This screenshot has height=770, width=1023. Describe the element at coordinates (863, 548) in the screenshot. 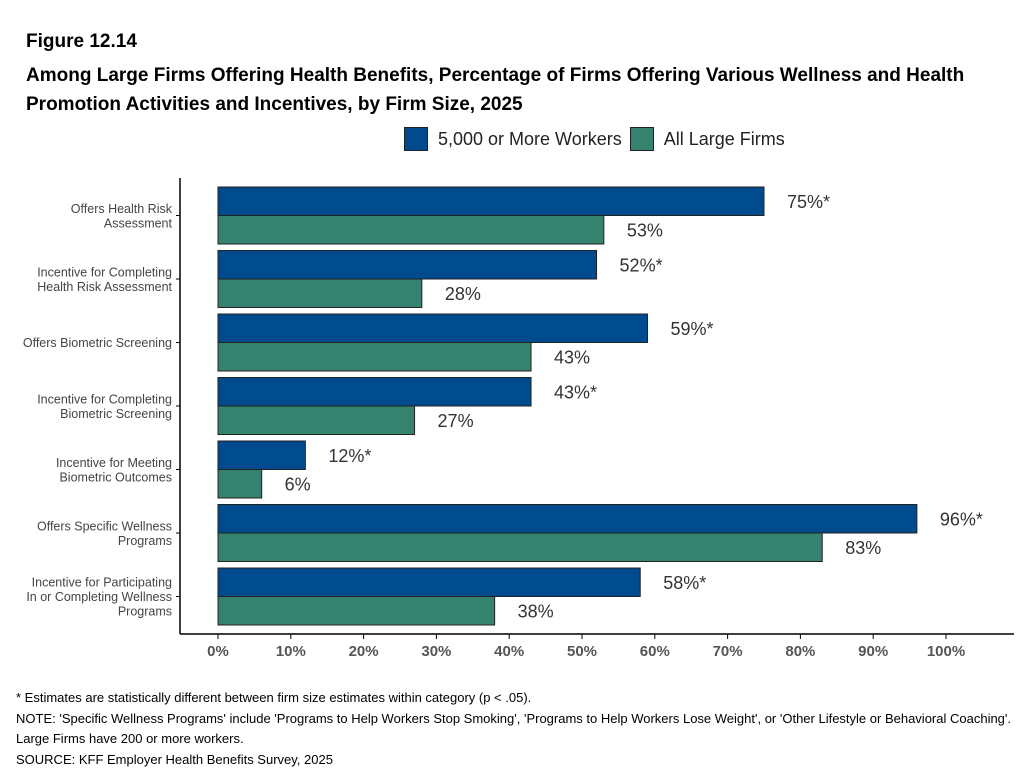

I see `data-label-all-large-firms: 83%` at that location.